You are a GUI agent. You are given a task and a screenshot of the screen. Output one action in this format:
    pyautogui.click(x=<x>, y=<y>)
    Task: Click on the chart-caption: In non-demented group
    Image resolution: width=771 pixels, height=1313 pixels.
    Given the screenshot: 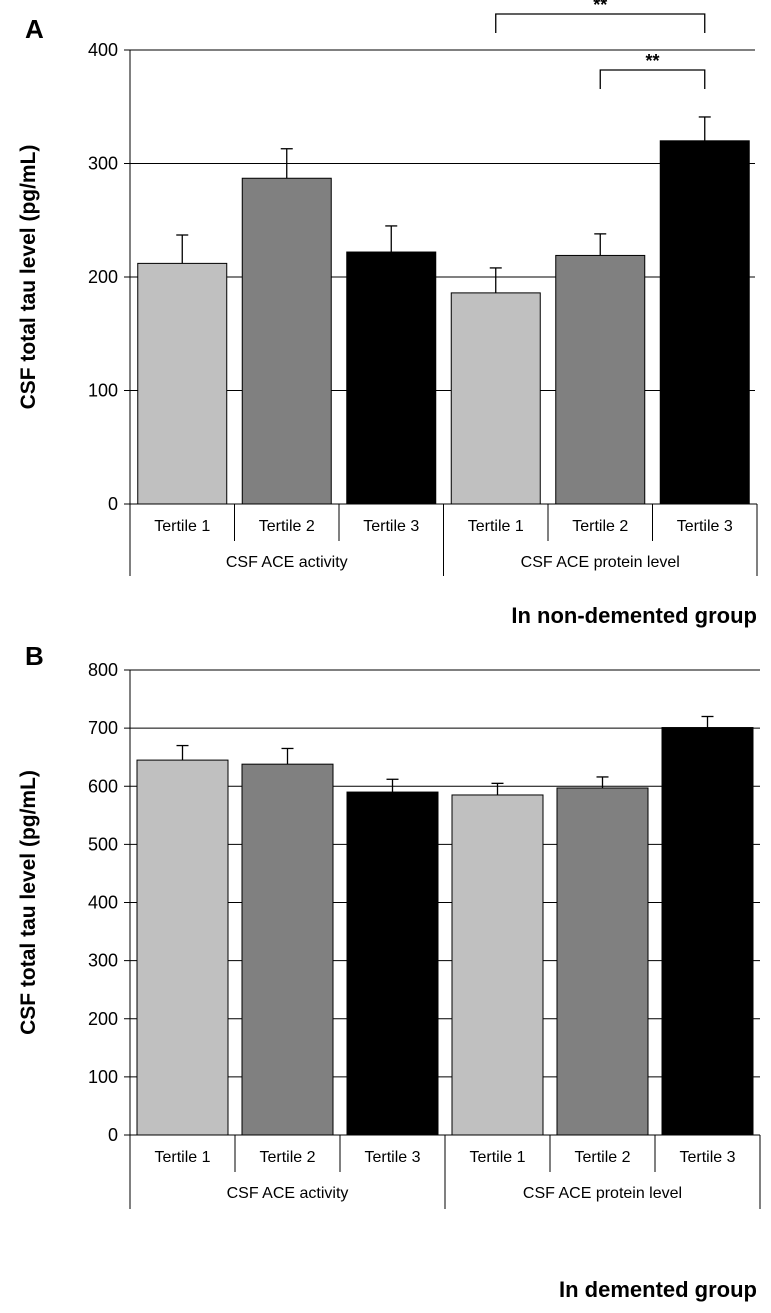 What is the action you would take?
    pyautogui.click(x=634, y=615)
    